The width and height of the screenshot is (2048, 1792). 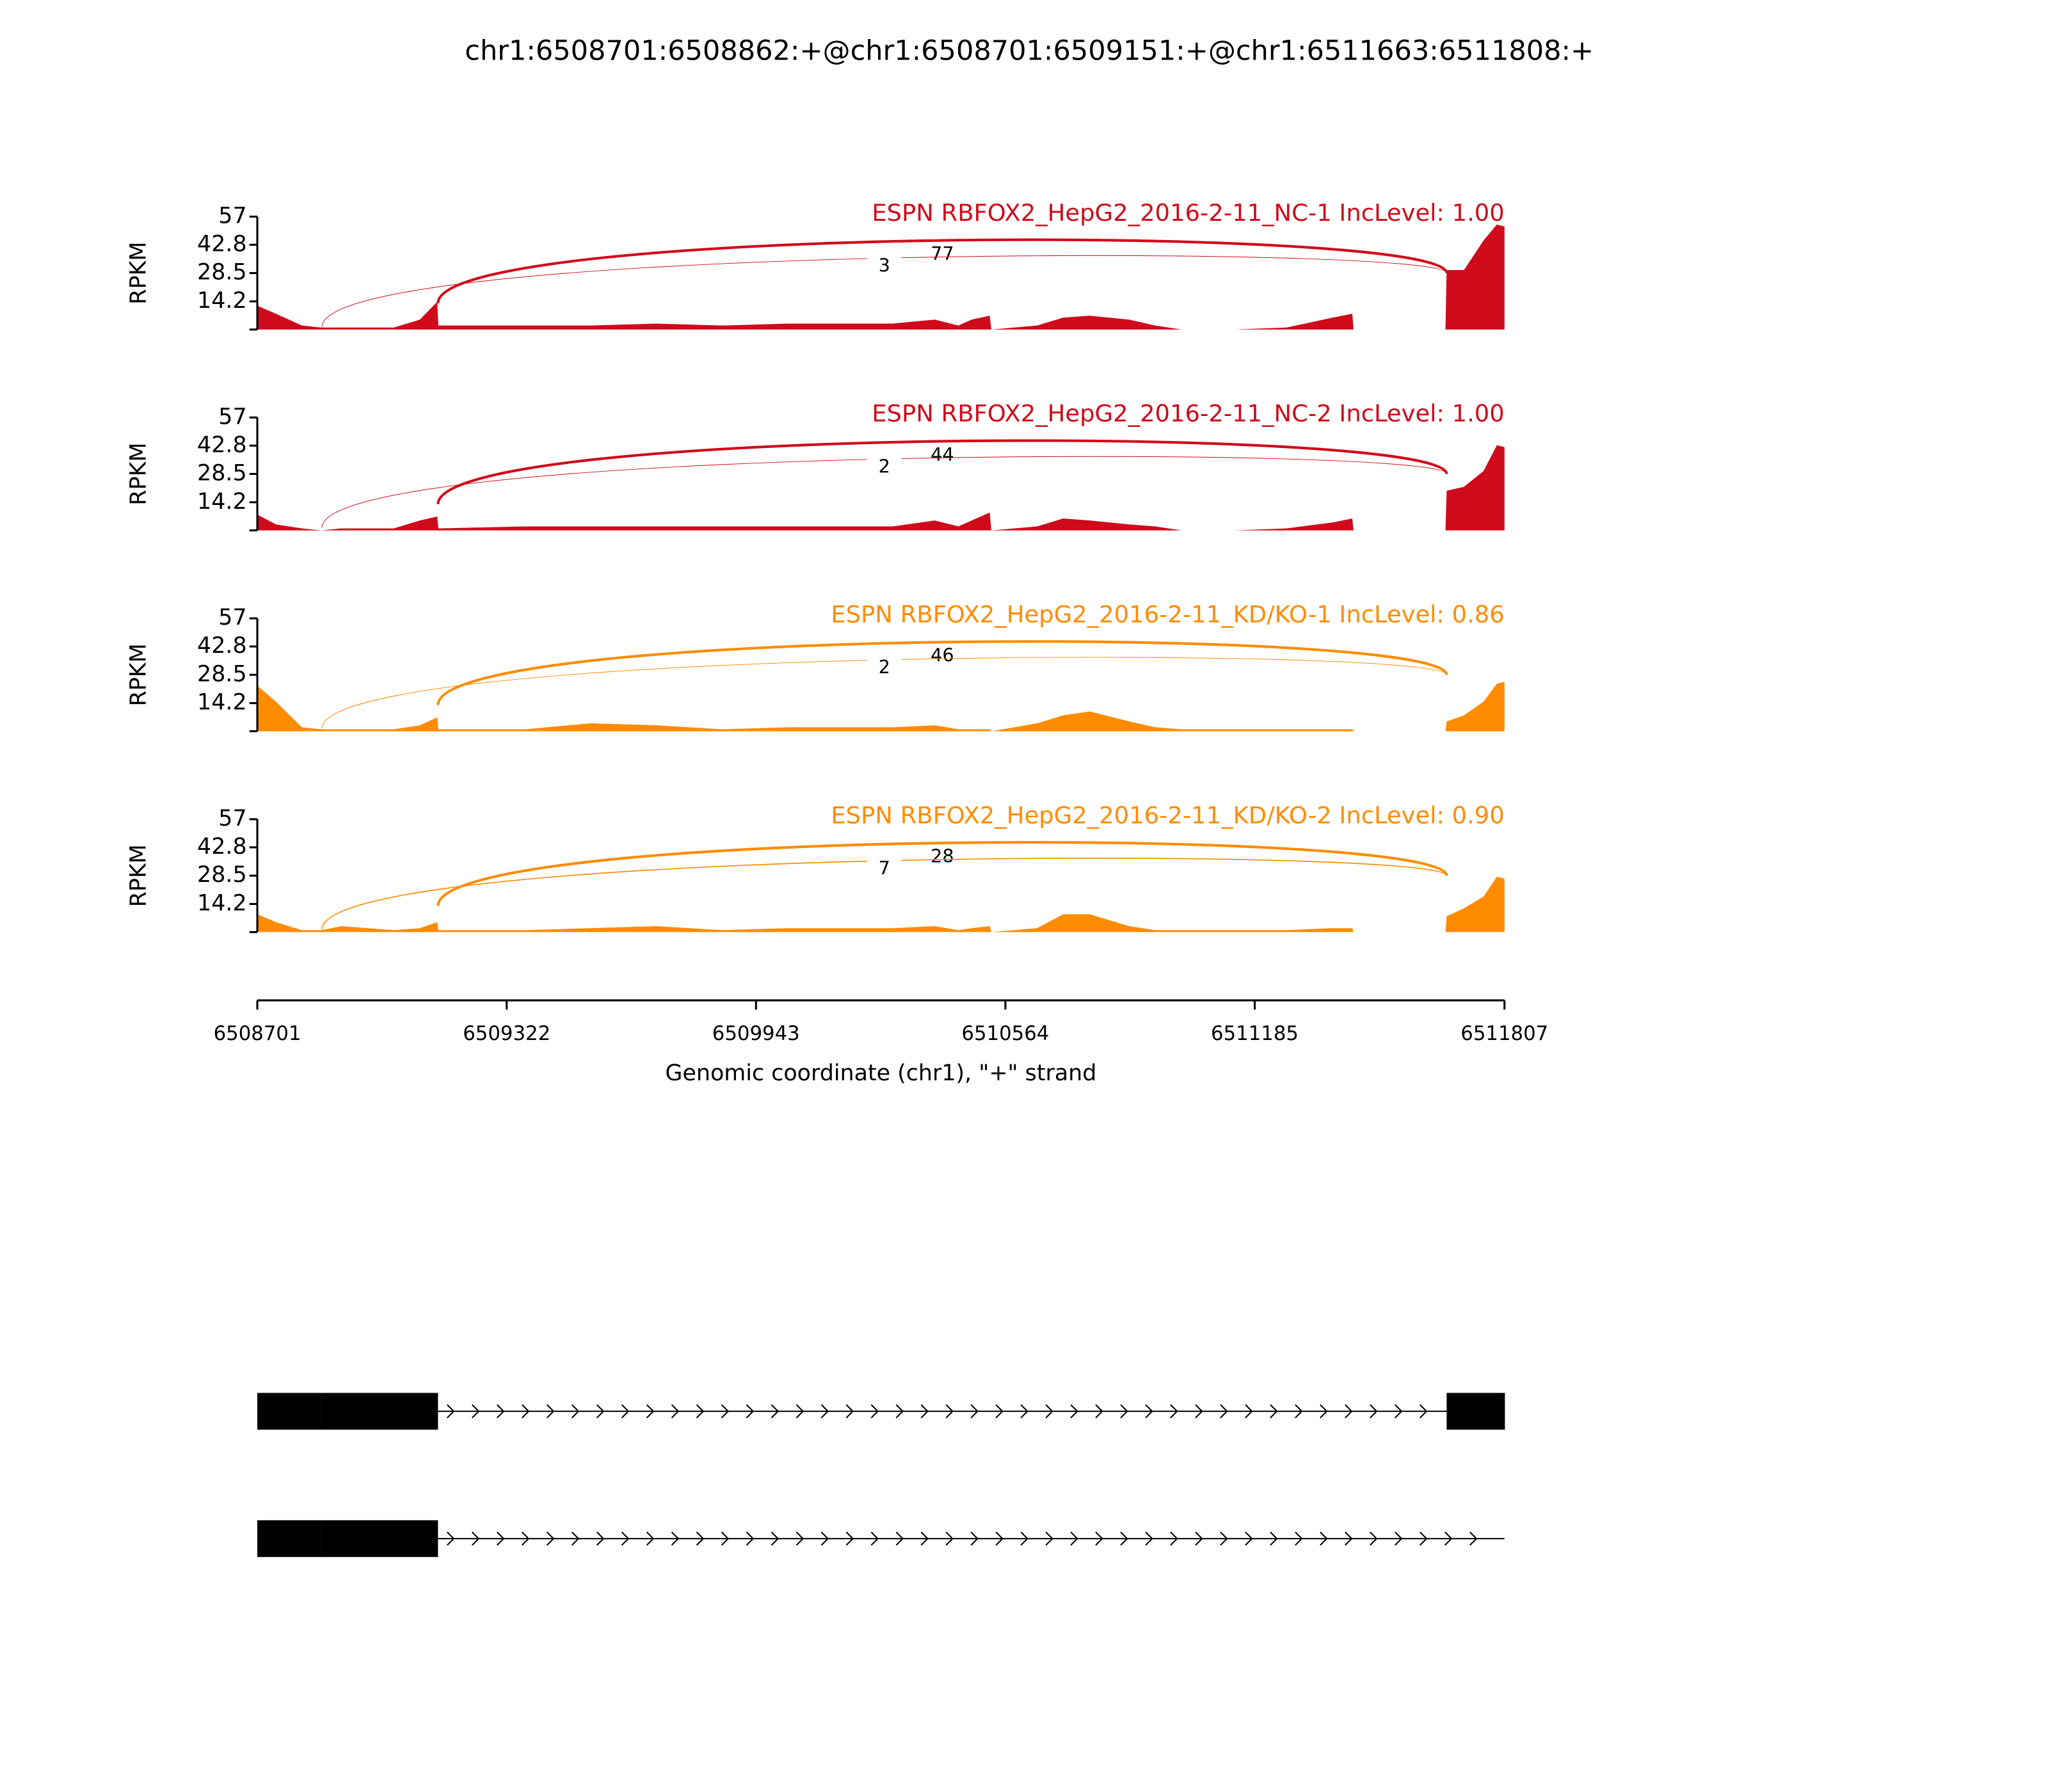 What do you see at coordinates (506, 1033) in the screenshot?
I see `x-tick-label: 6509322` at bounding box center [506, 1033].